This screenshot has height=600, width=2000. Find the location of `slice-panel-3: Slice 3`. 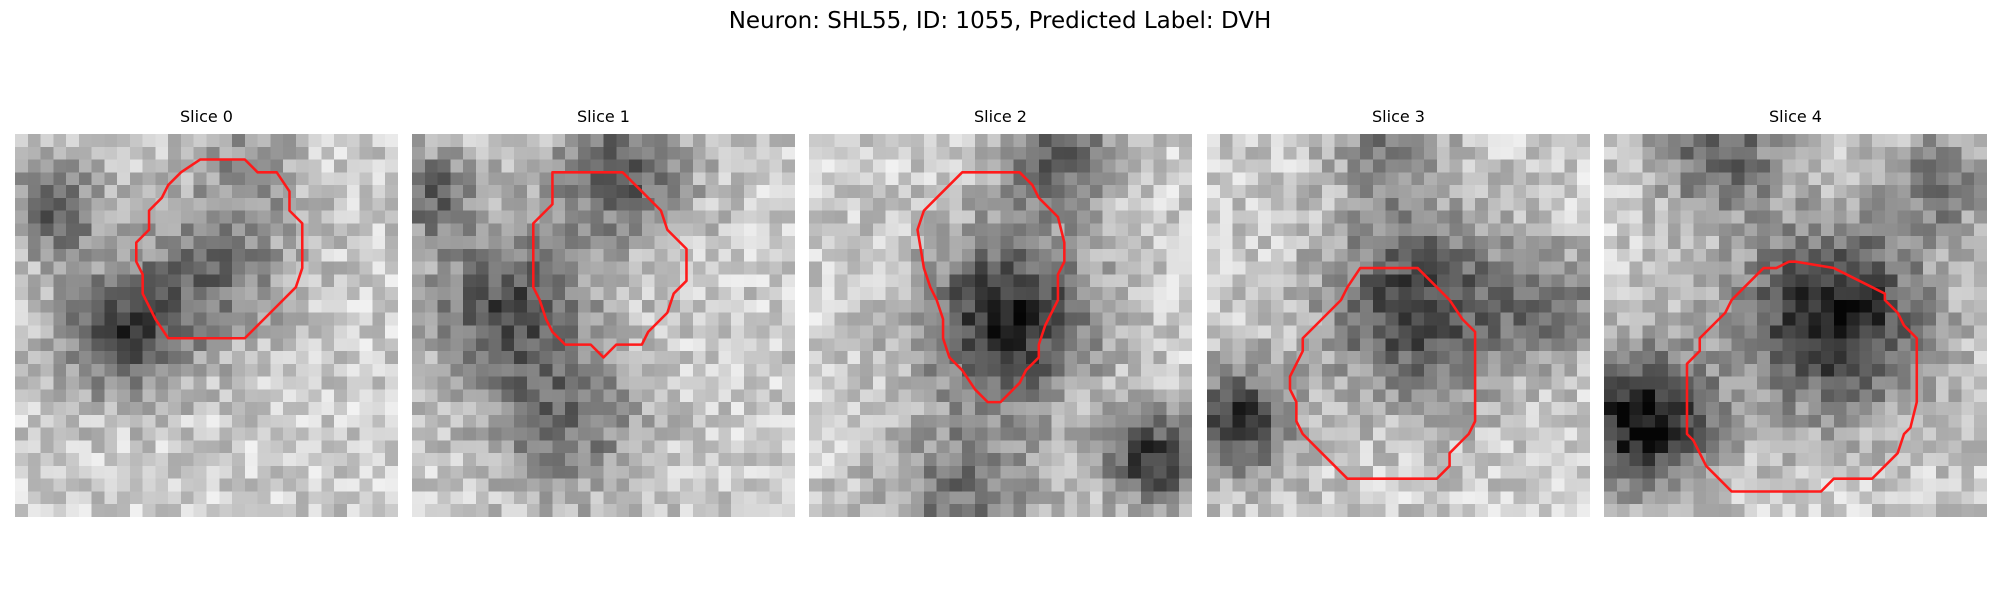

slice-panel-3: Slice 3 is located at coordinates (1398, 313).